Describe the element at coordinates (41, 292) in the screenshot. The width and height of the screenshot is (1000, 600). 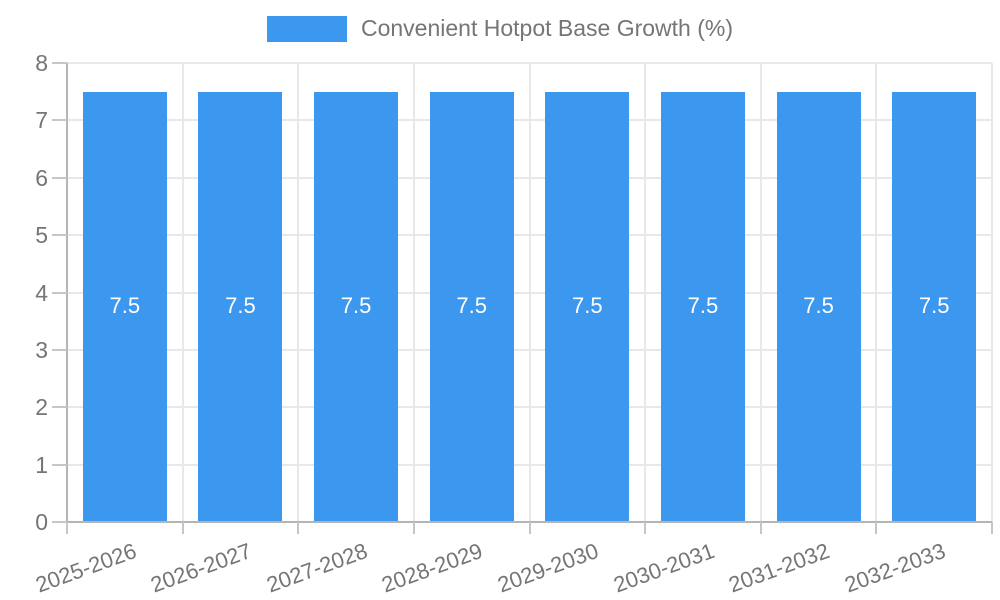
I see `y-axis-tick-label: 4` at that location.